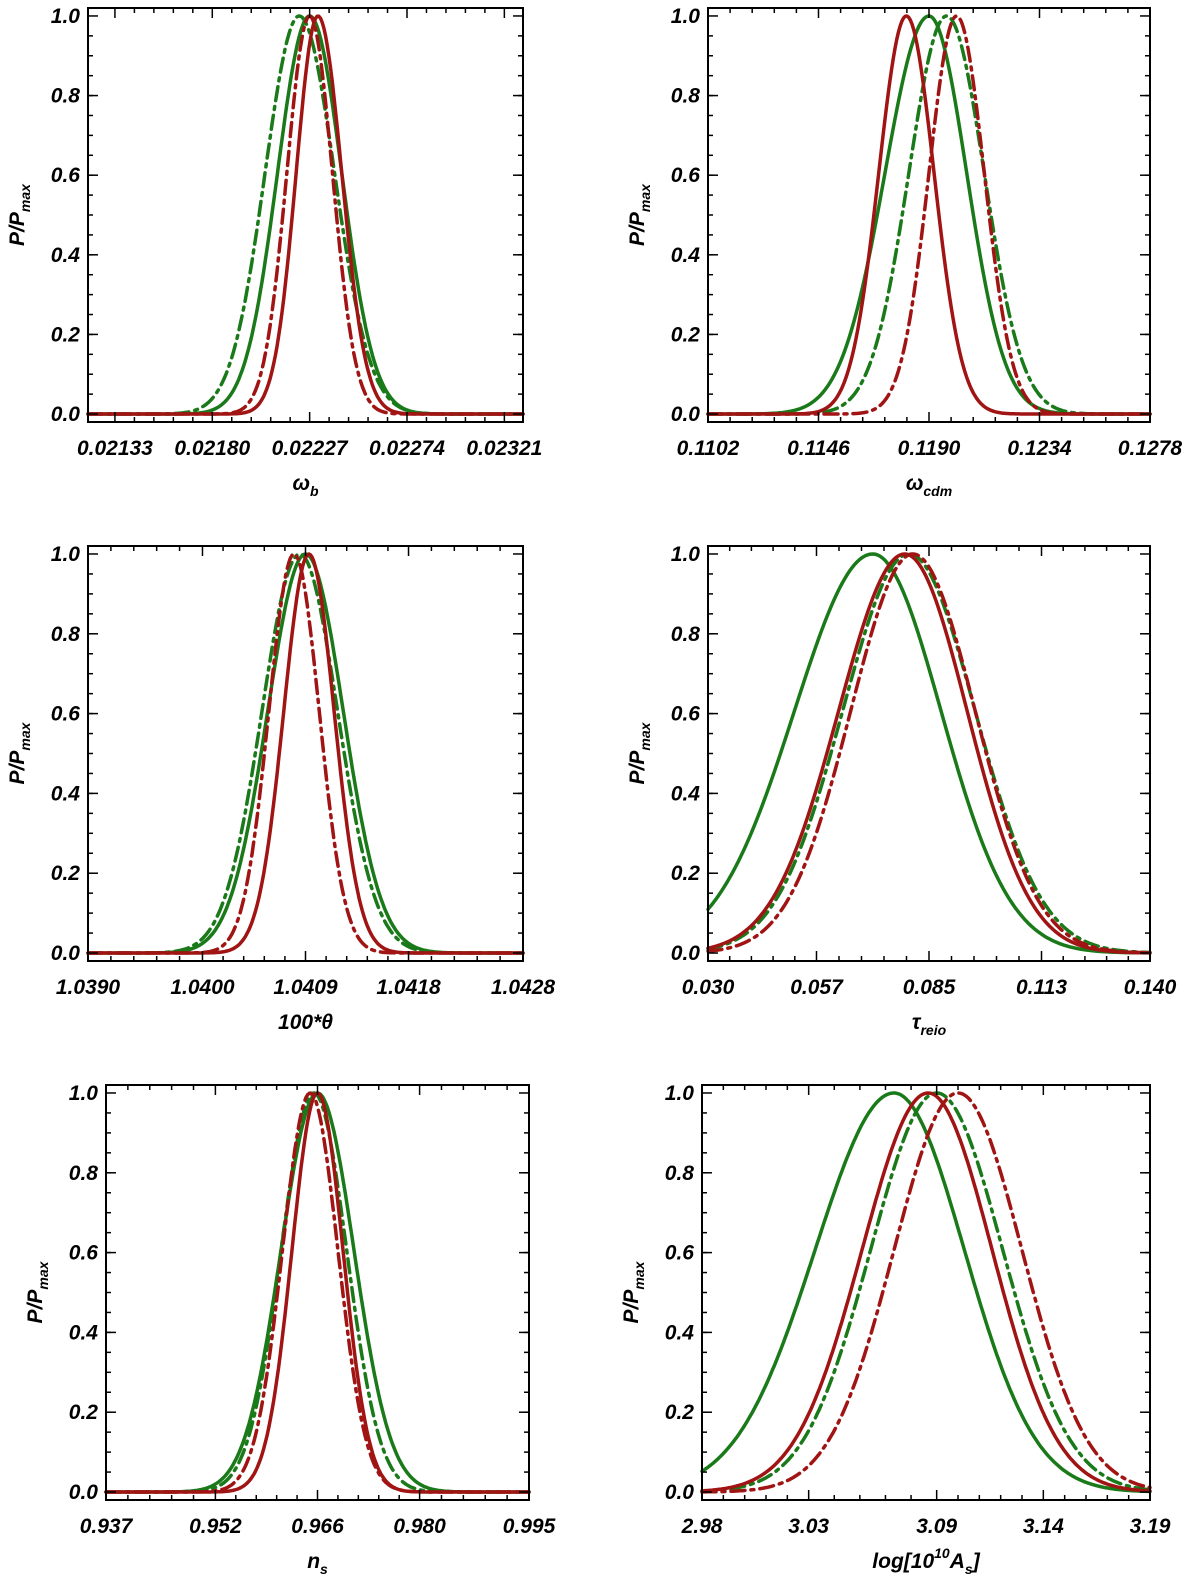 The height and width of the screenshot is (1590, 1200). I want to click on x-tick-label: 0.966, so click(317, 1526).